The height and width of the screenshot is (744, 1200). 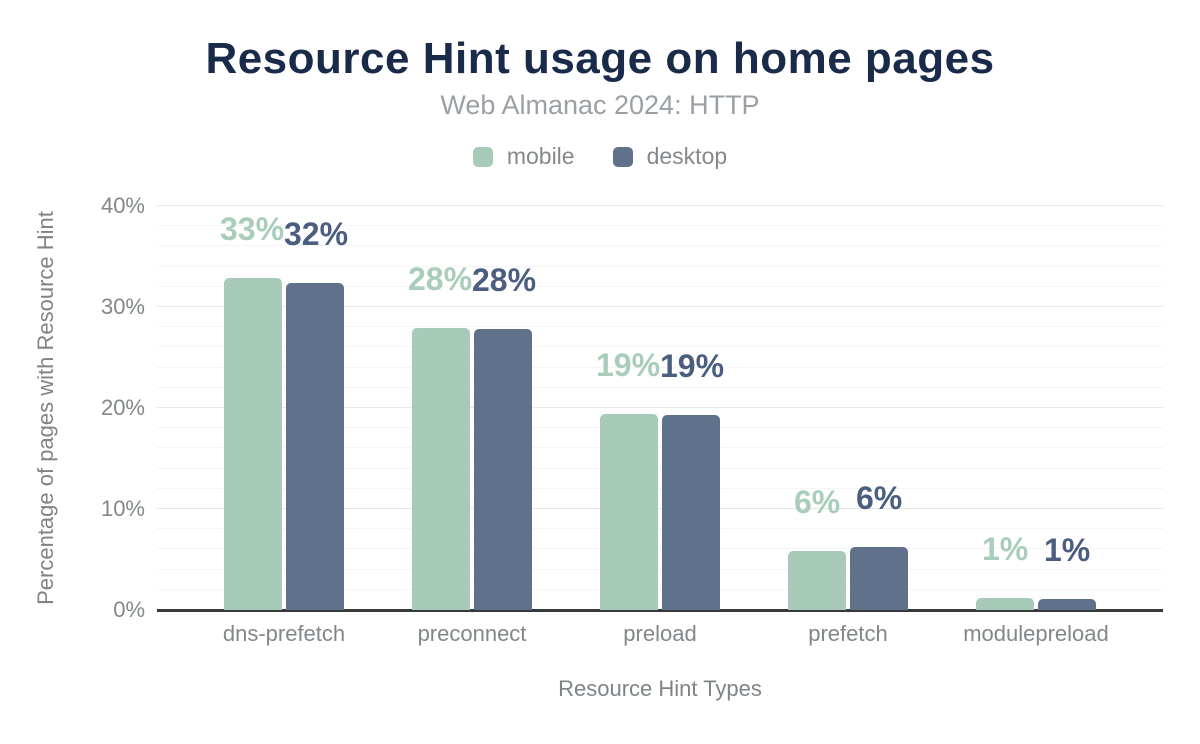 What do you see at coordinates (122, 205) in the screenshot?
I see `y-tick-label: 40%` at bounding box center [122, 205].